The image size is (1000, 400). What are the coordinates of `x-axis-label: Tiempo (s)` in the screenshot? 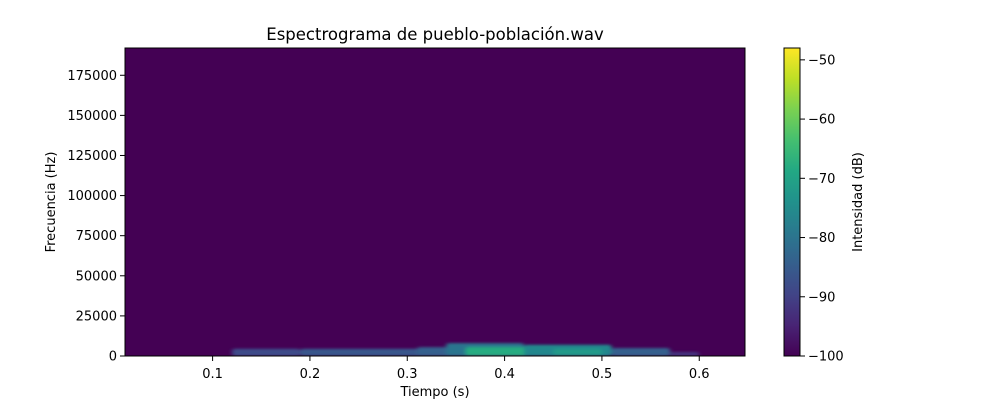 It's located at (434, 392).